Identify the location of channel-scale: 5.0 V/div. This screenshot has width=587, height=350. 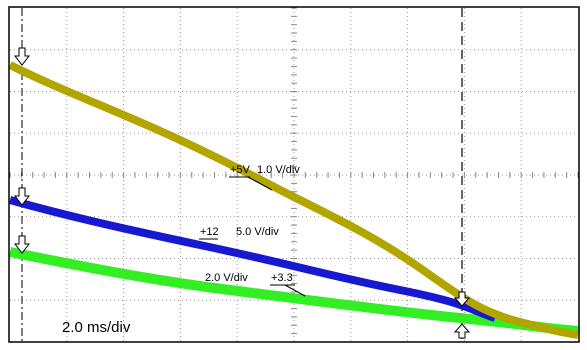
(257, 232).